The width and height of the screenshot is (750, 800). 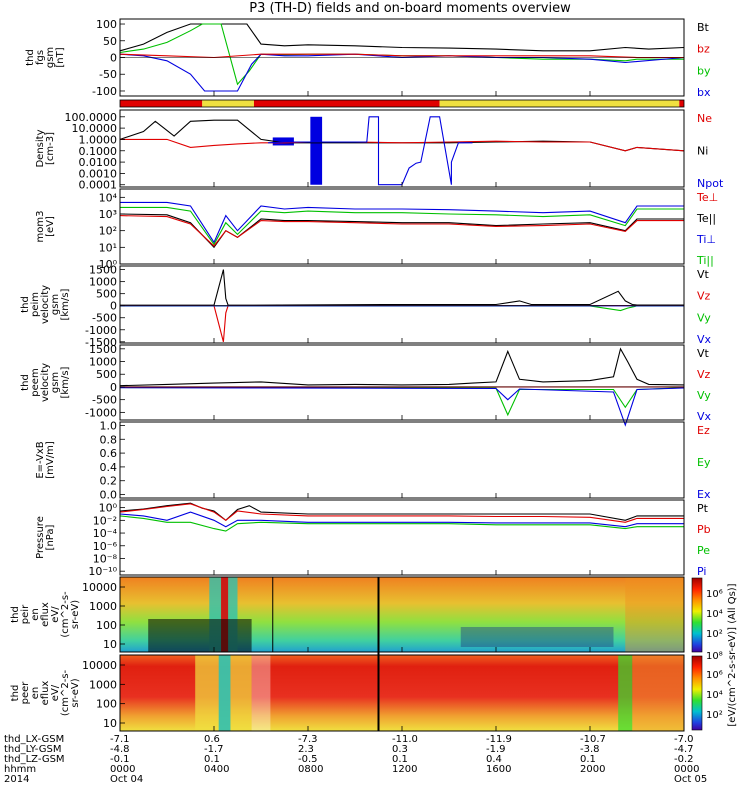 What do you see at coordinates (714, 656) in the screenshot?
I see `colorbar-tick-label: 10⁸` at bounding box center [714, 656].